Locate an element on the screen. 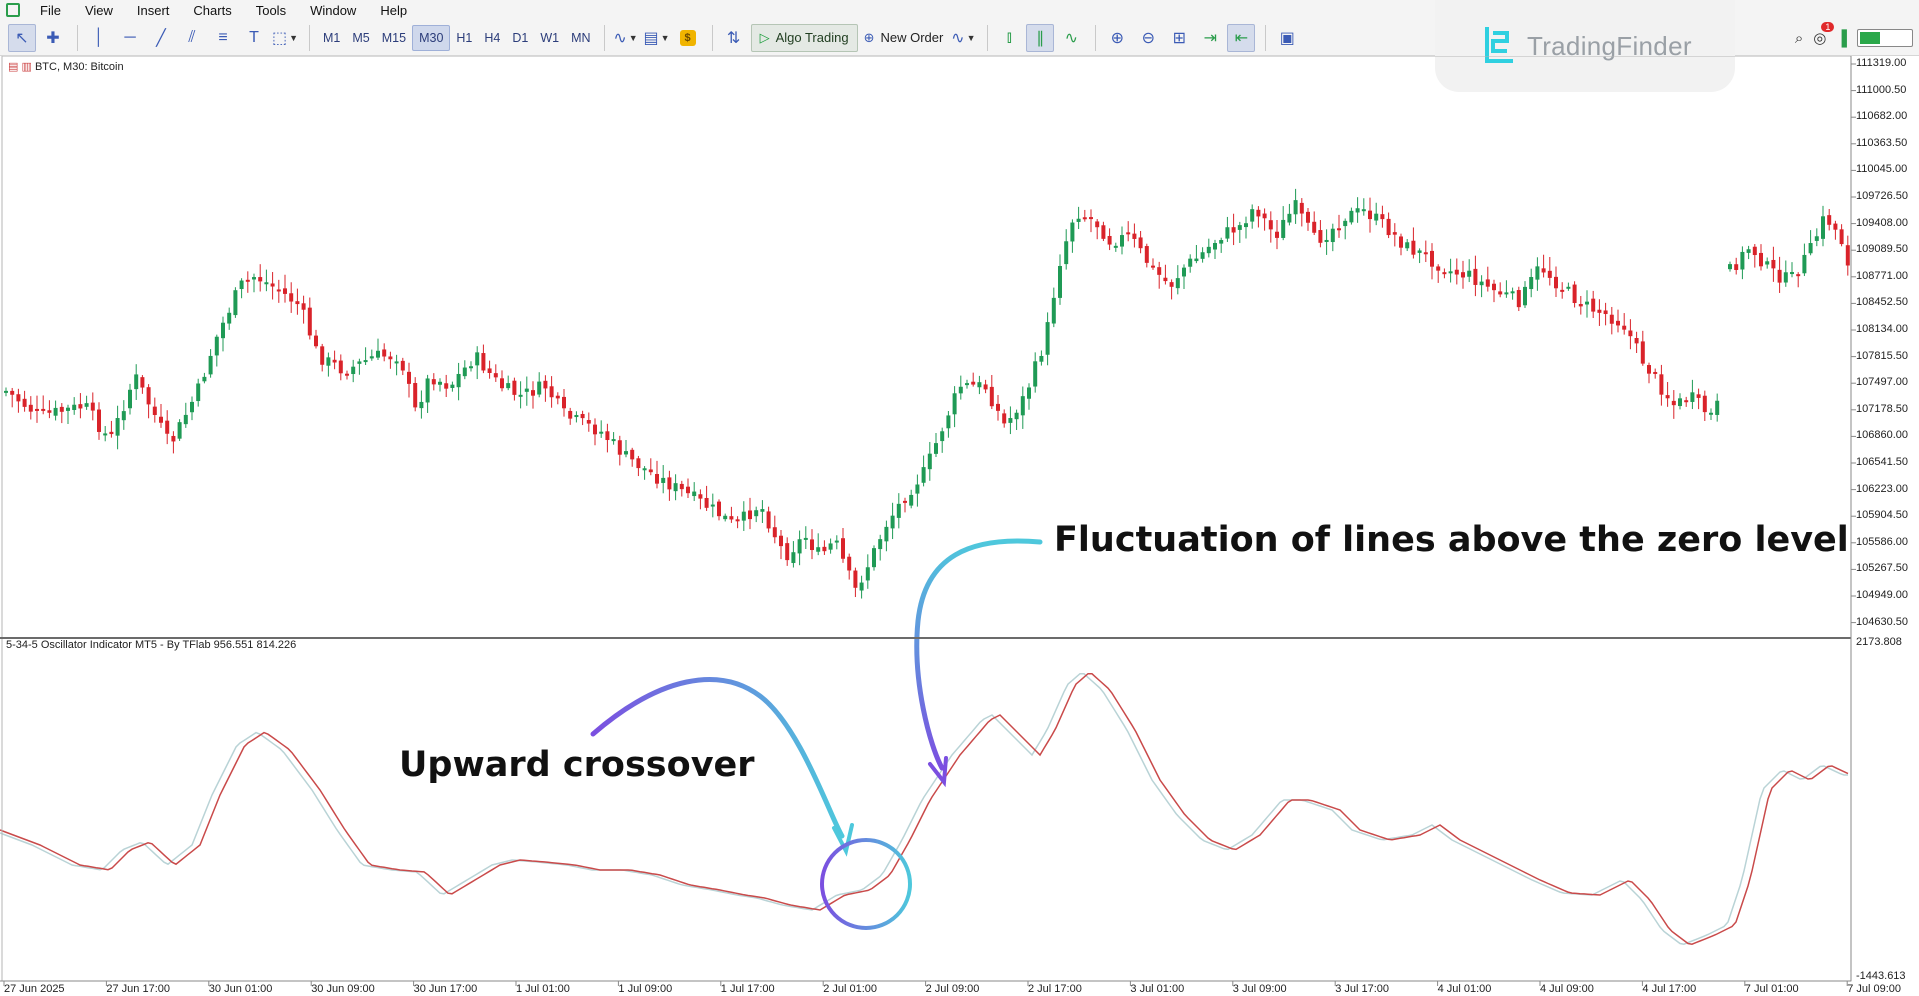 This screenshot has width=1919, height=996. vertical-line-icon: │ is located at coordinates (99, 37).